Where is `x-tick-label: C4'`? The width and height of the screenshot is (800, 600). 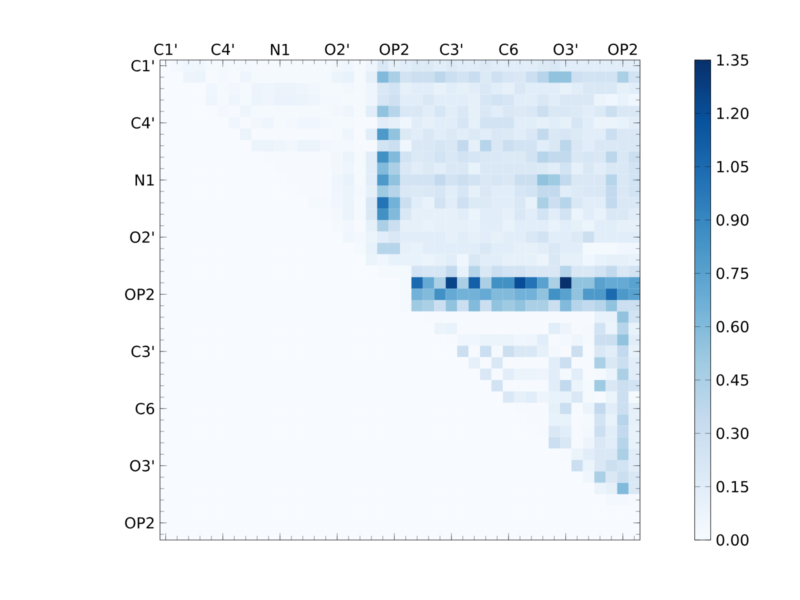
x-tick-label: C4' is located at coordinates (222, 50).